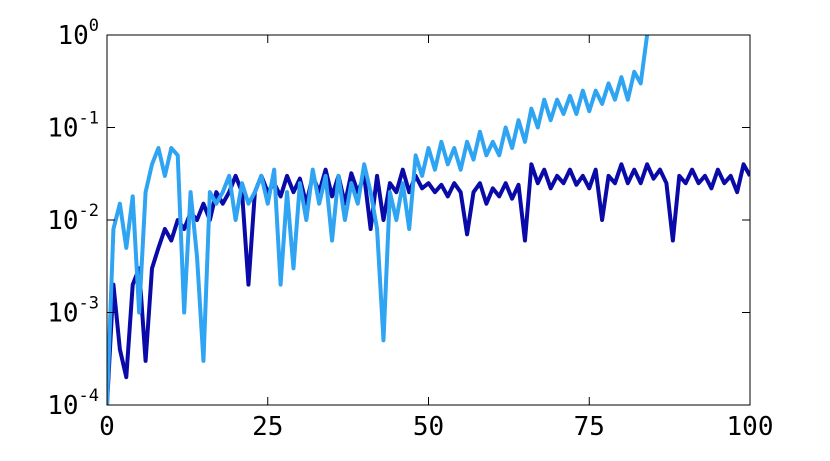  I want to click on x-tick-label: 100, so click(750, 427).